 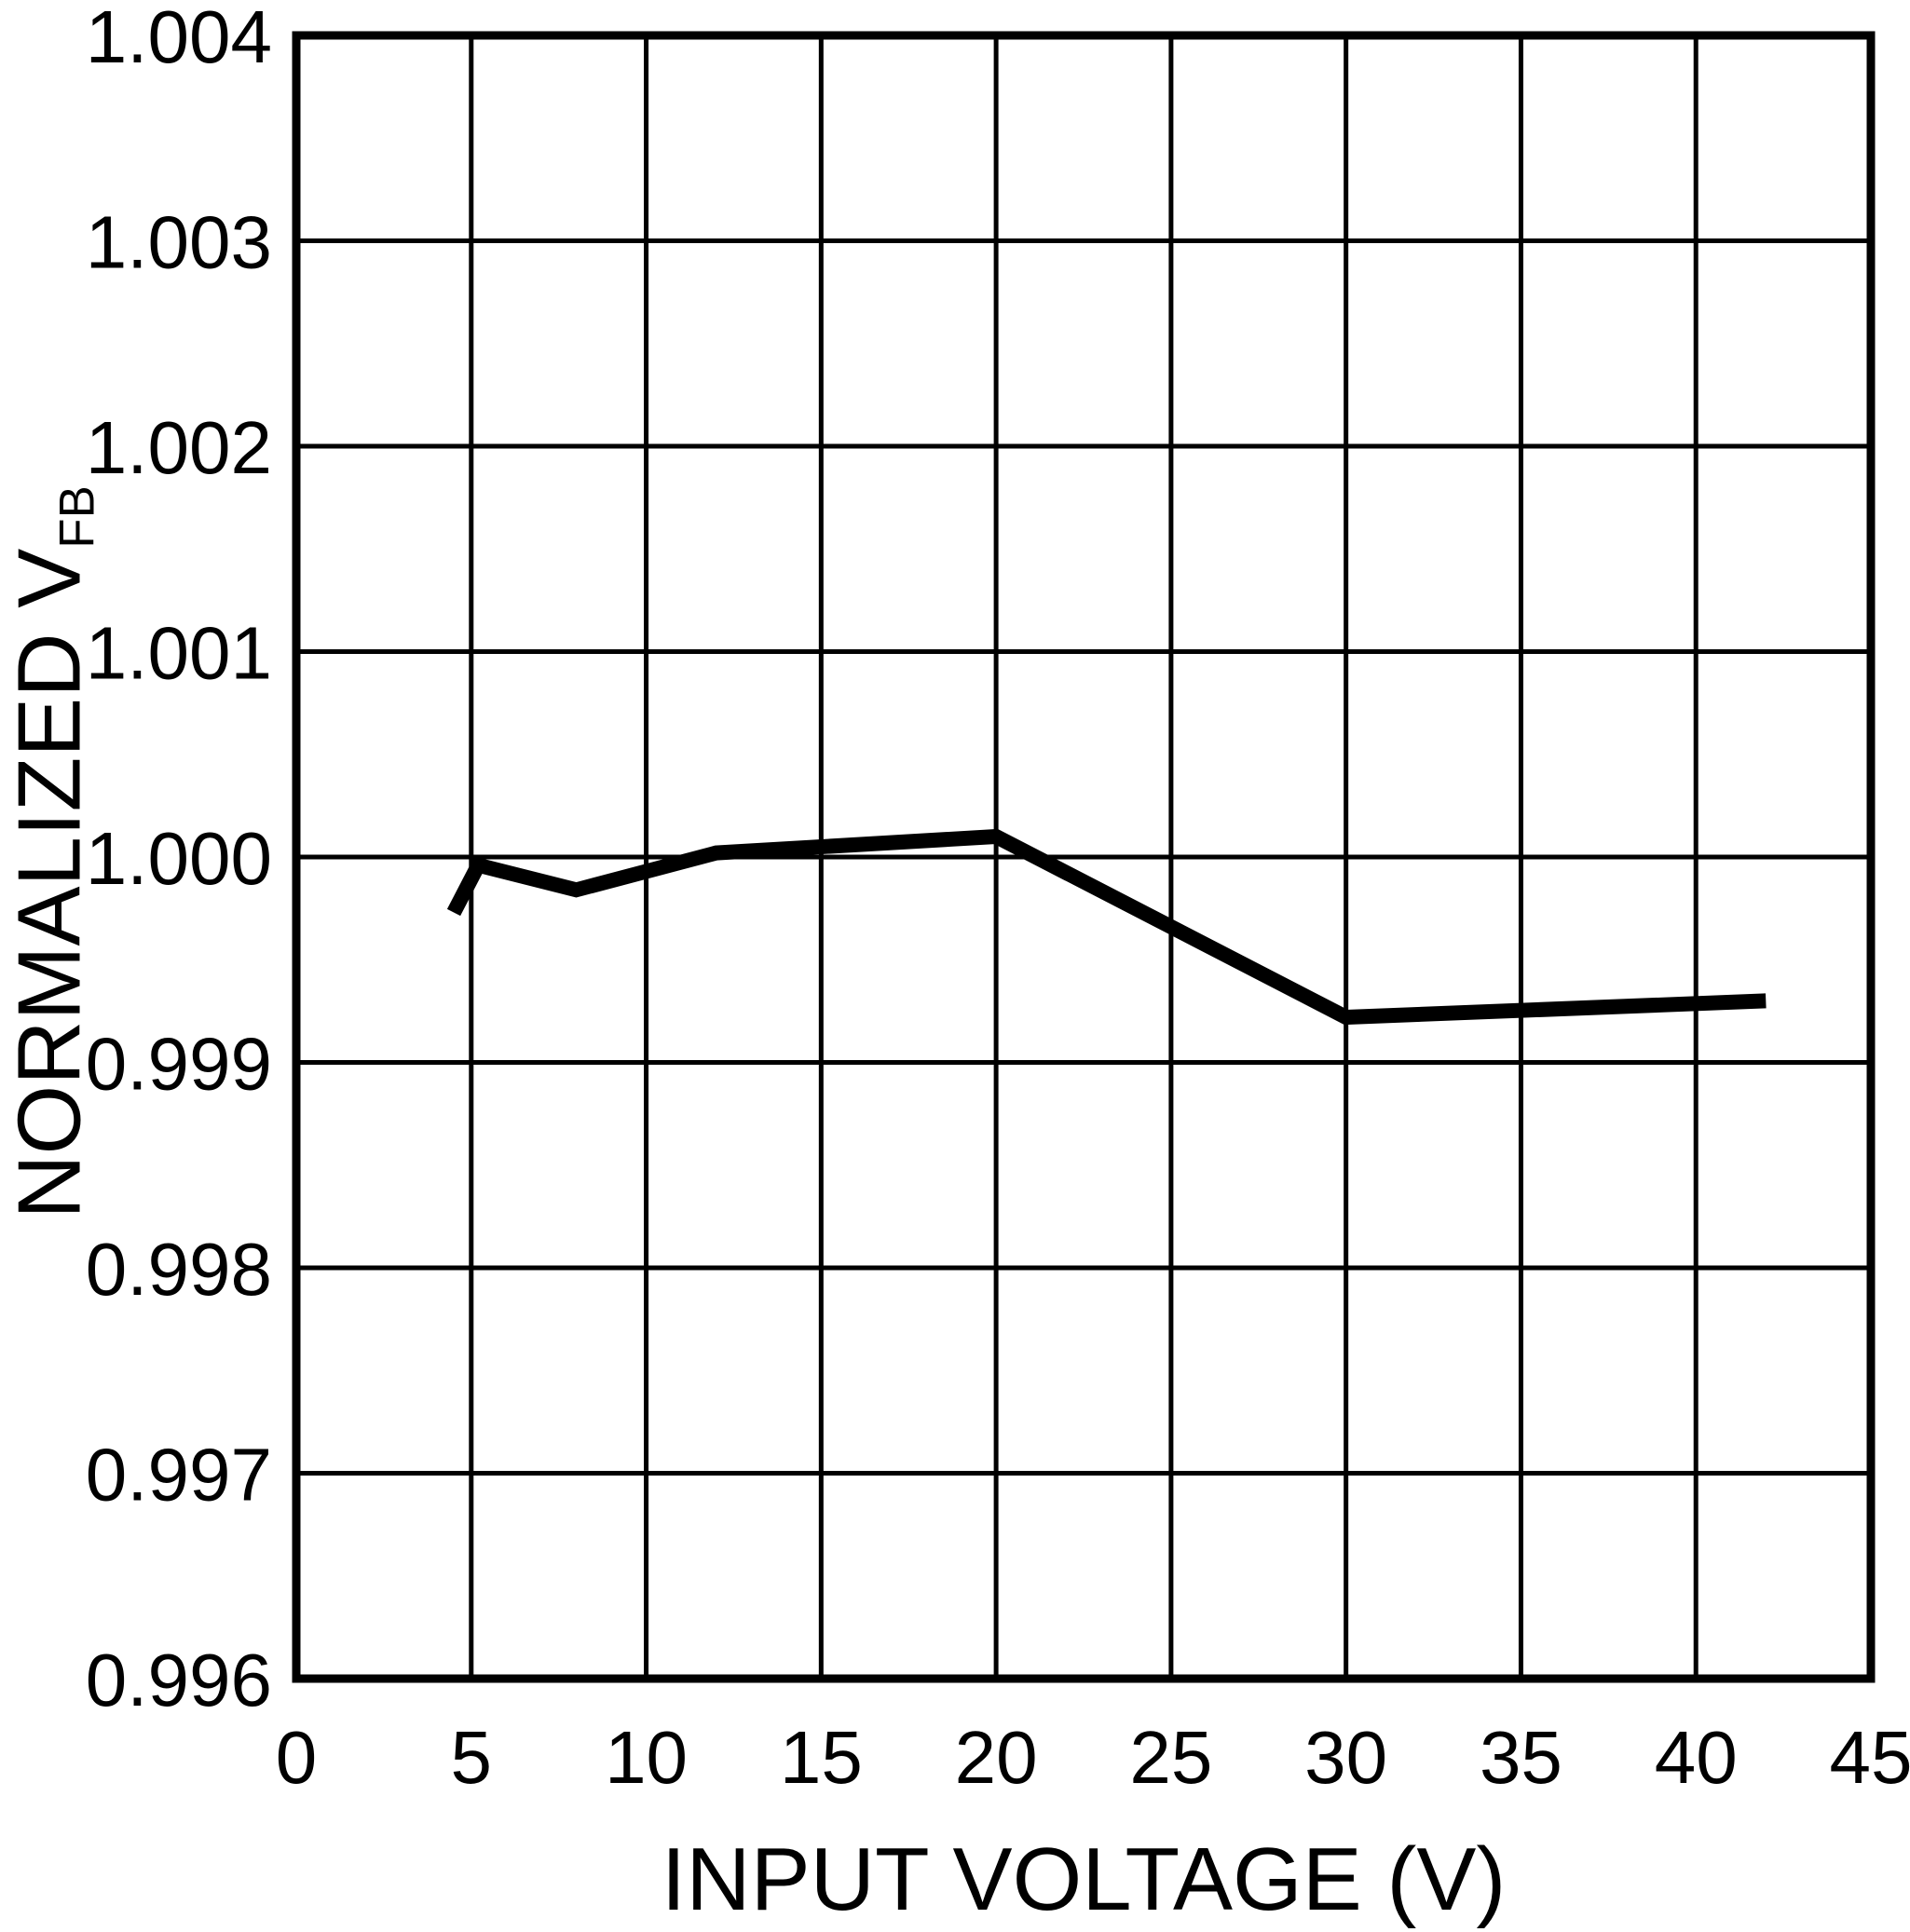 What do you see at coordinates (1696, 1758) in the screenshot?
I see `x-tick-label: 40` at bounding box center [1696, 1758].